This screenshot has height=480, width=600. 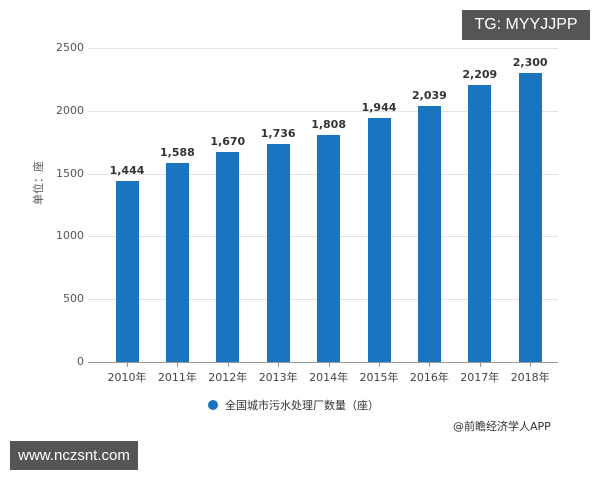 What do you see at coordinates (70, 110) in the screenshot?
I see `y-tick-label: 2000` at bounding box center [70, 110].